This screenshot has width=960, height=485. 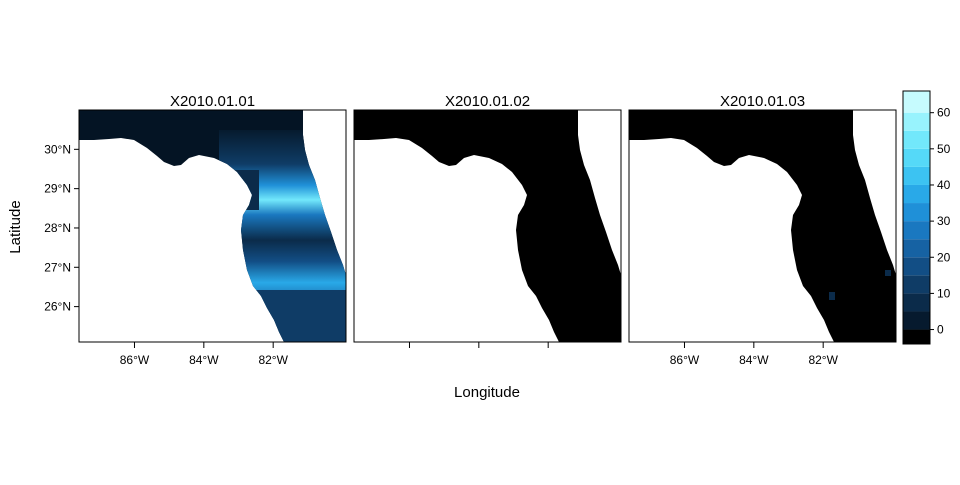 I want to click on colorbar-ticks: 0 10 20 30 40 50 60, so click(x=940, y=221).